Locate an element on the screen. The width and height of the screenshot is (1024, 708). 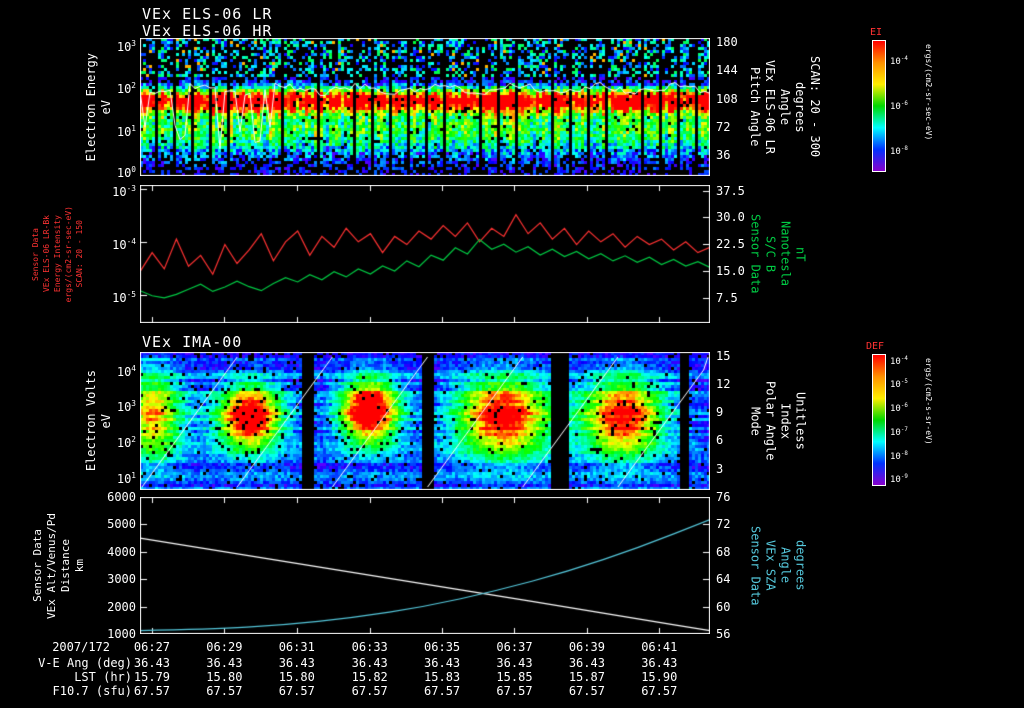
right-axis-tick-label: 68 is located at coordinates (723, 551).